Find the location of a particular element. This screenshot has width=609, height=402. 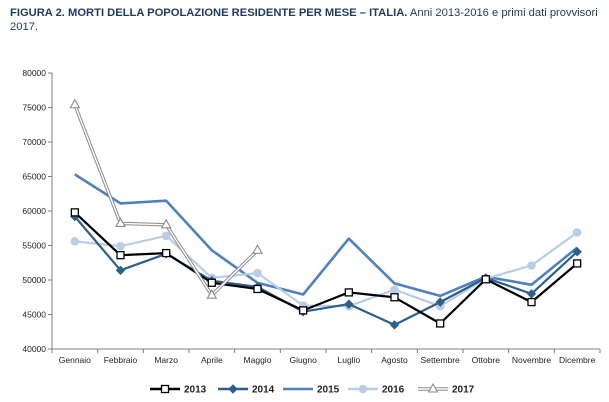

legend-marker-2016 is located at coordinates (363, 389).